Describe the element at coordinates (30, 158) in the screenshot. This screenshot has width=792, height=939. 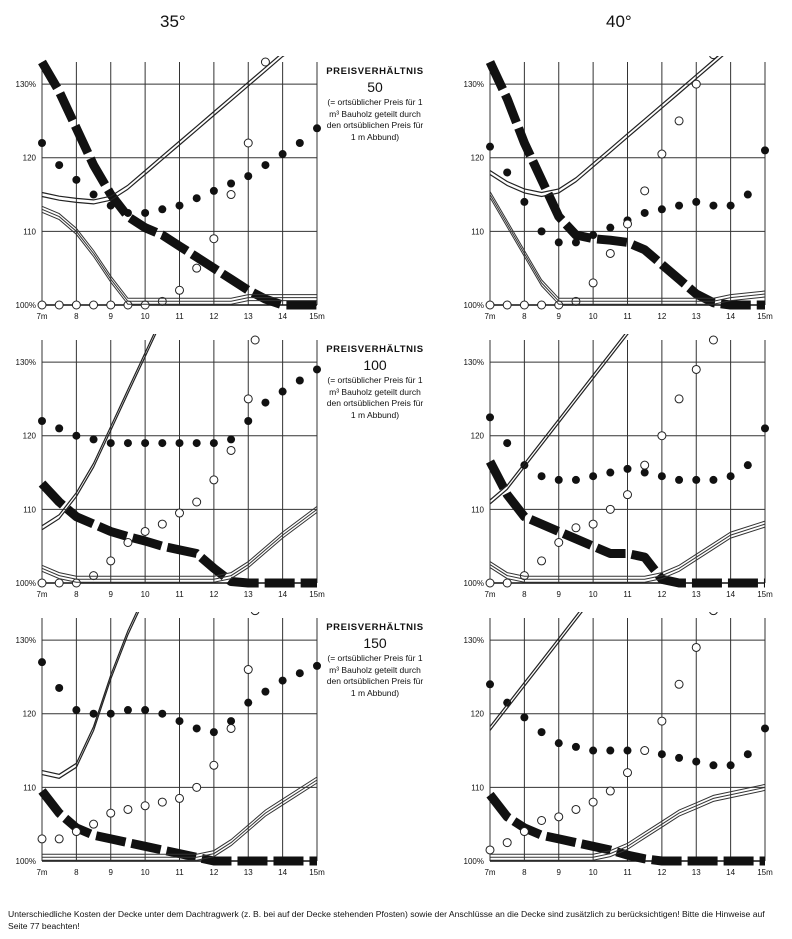
I see `y-tick-label: 120` at that location.